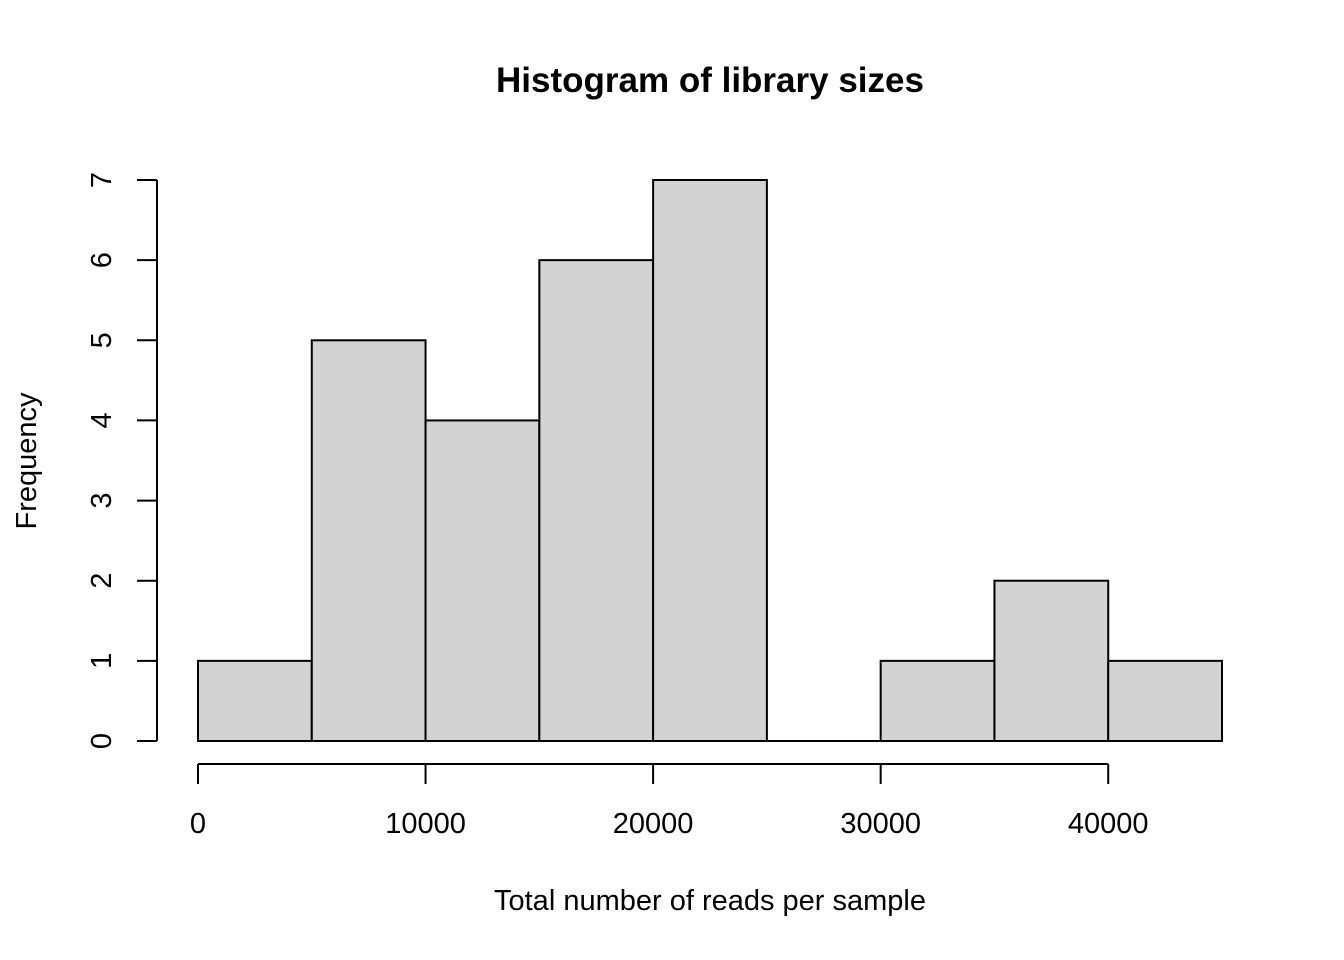 The width and height of the screenshot is (1344, 960). What do you see at coordinates (102, 180) in the screenshot?
I see `y-tick-label-7: 7` at bounding box center [102, 180].